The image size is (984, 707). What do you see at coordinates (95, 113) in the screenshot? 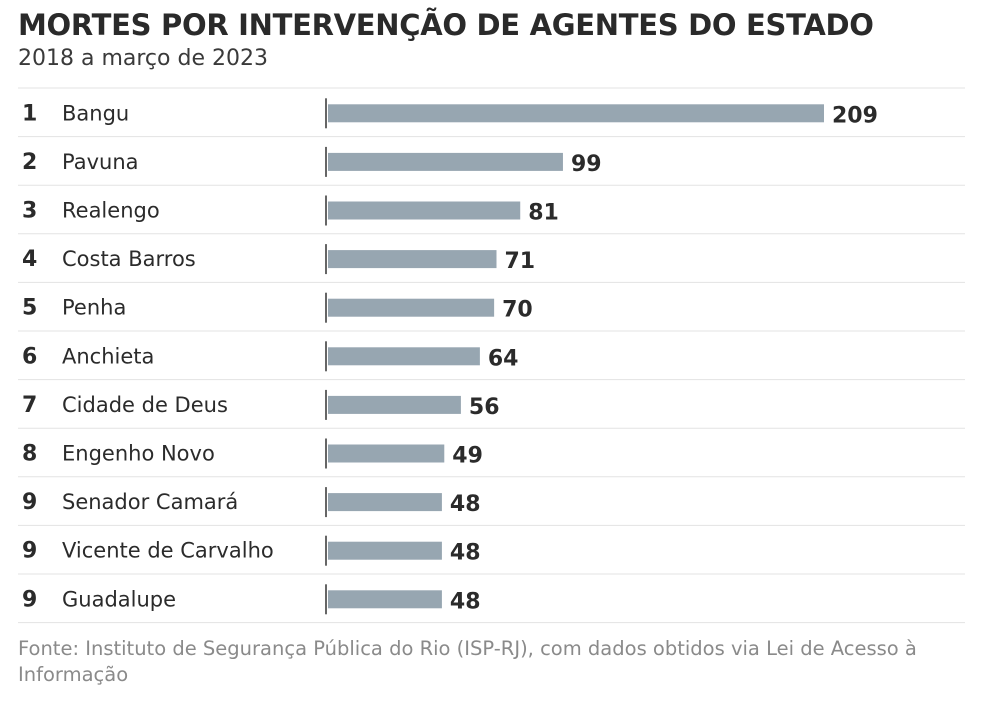
I see `category-label: Bangu` at bounding box center [95, 113].